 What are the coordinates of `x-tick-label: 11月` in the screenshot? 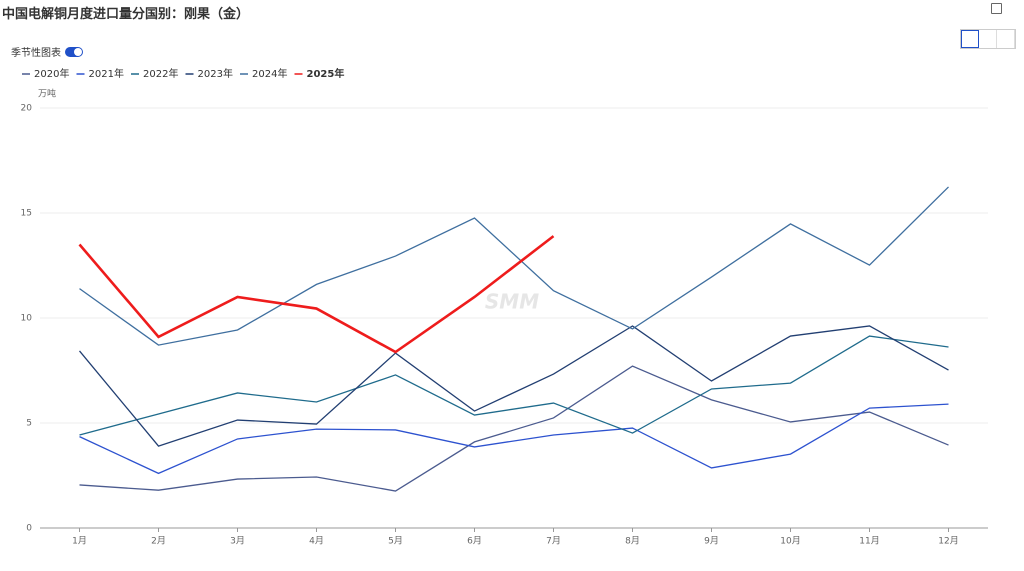 It's located at (869, 541).